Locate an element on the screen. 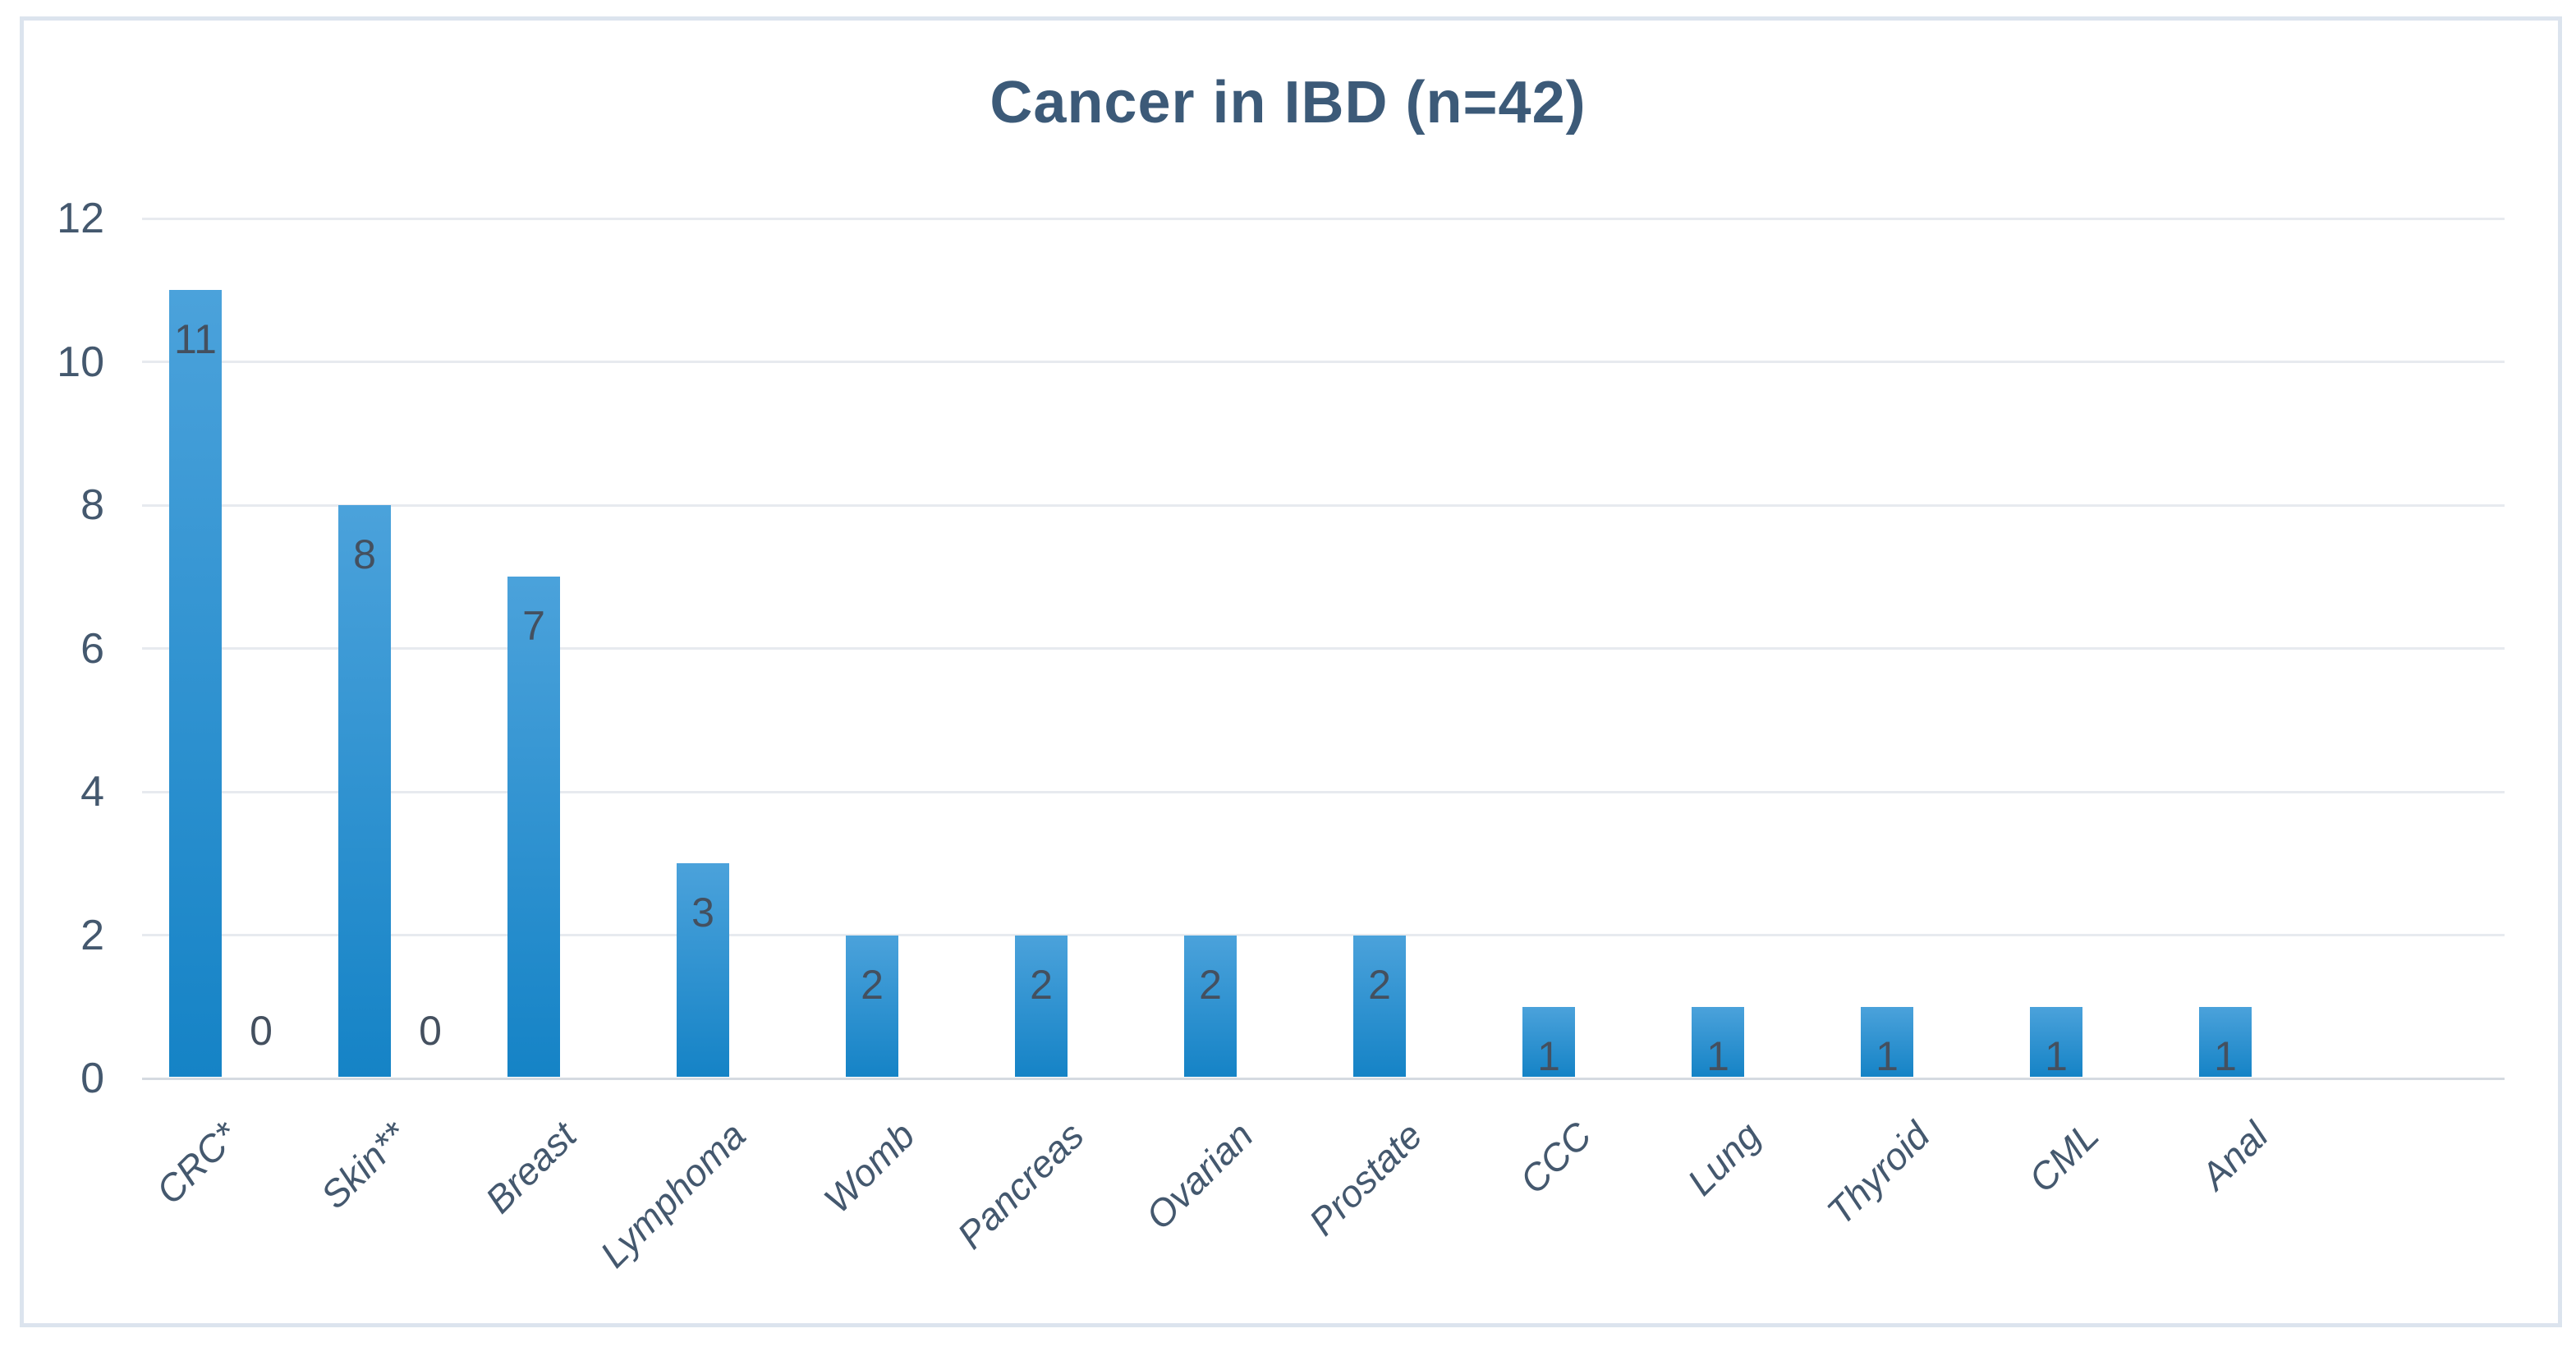 This screenshot has height=1347, width=2576. bar-skin is located at coordinates (364, 791).